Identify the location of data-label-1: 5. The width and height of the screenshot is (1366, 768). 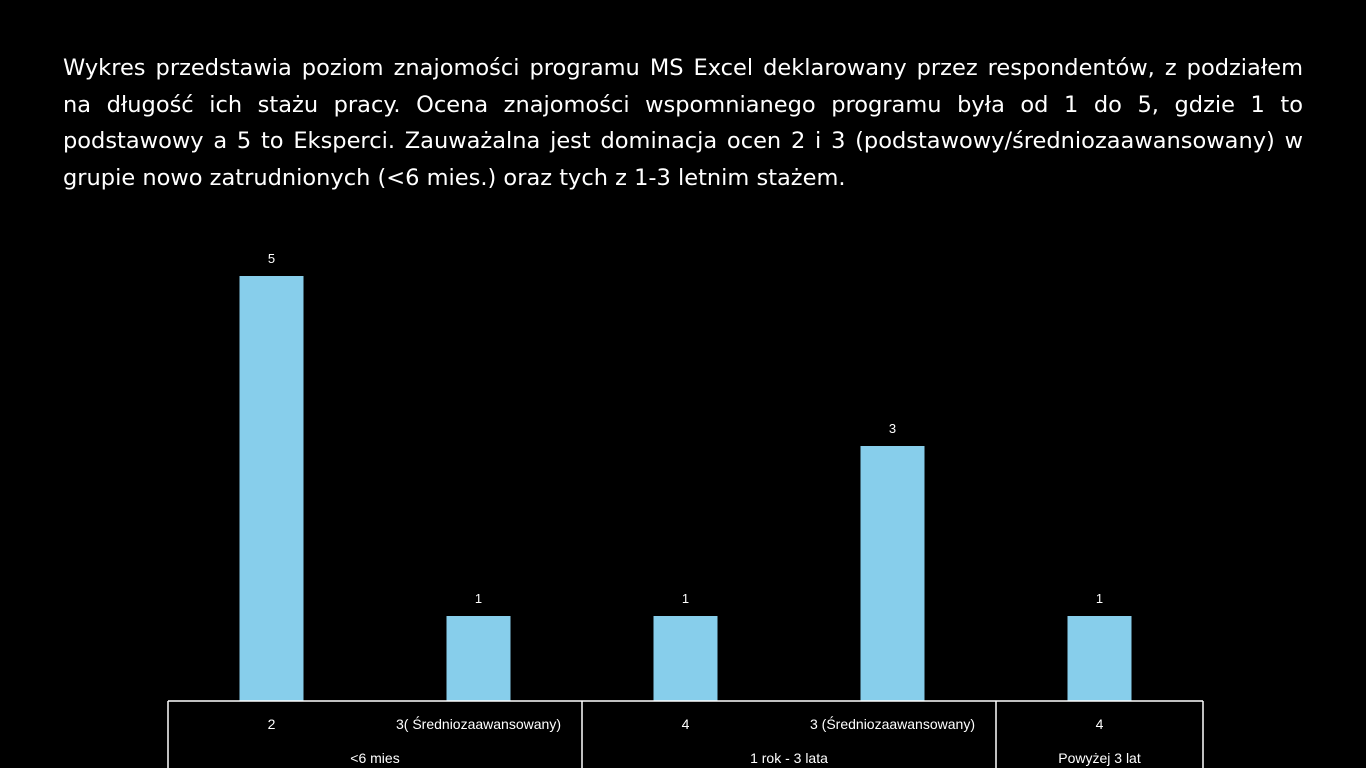
(271, 258).